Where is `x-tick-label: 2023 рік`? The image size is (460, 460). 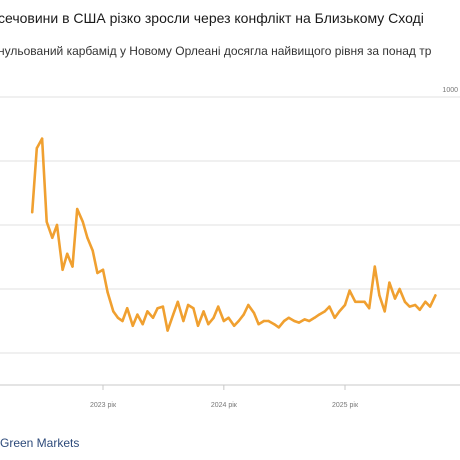 x-tick-label: 2023 рік is located at coordinates (103, 405).